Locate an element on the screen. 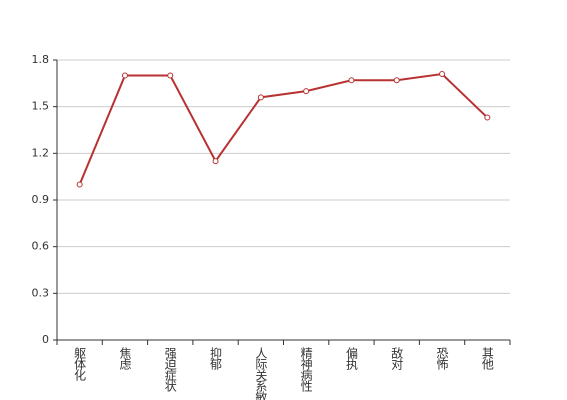  x-tick-label: 其他 is located at coordinates (487, 358).